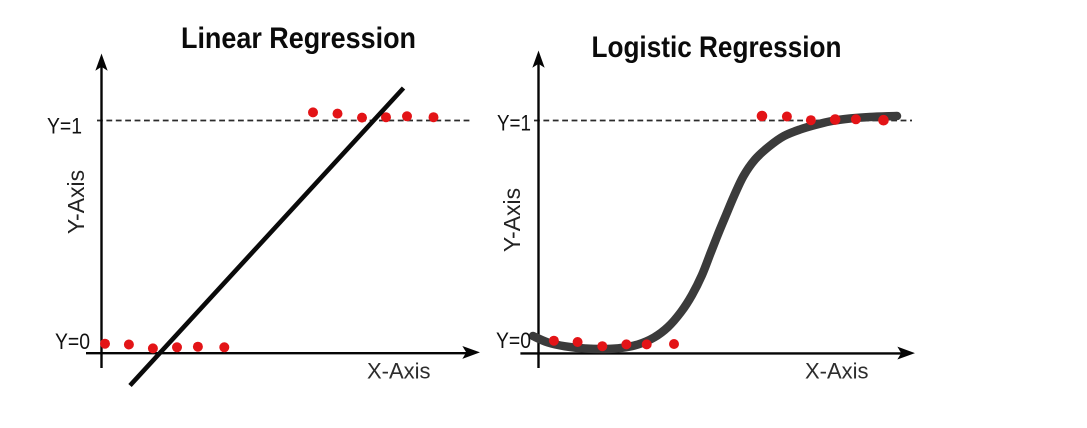 The image size is (1087, 428). Describe the element at coordinates (717, 47) in the screenshot. I see `svg-text: Logistic Regression` at that location.